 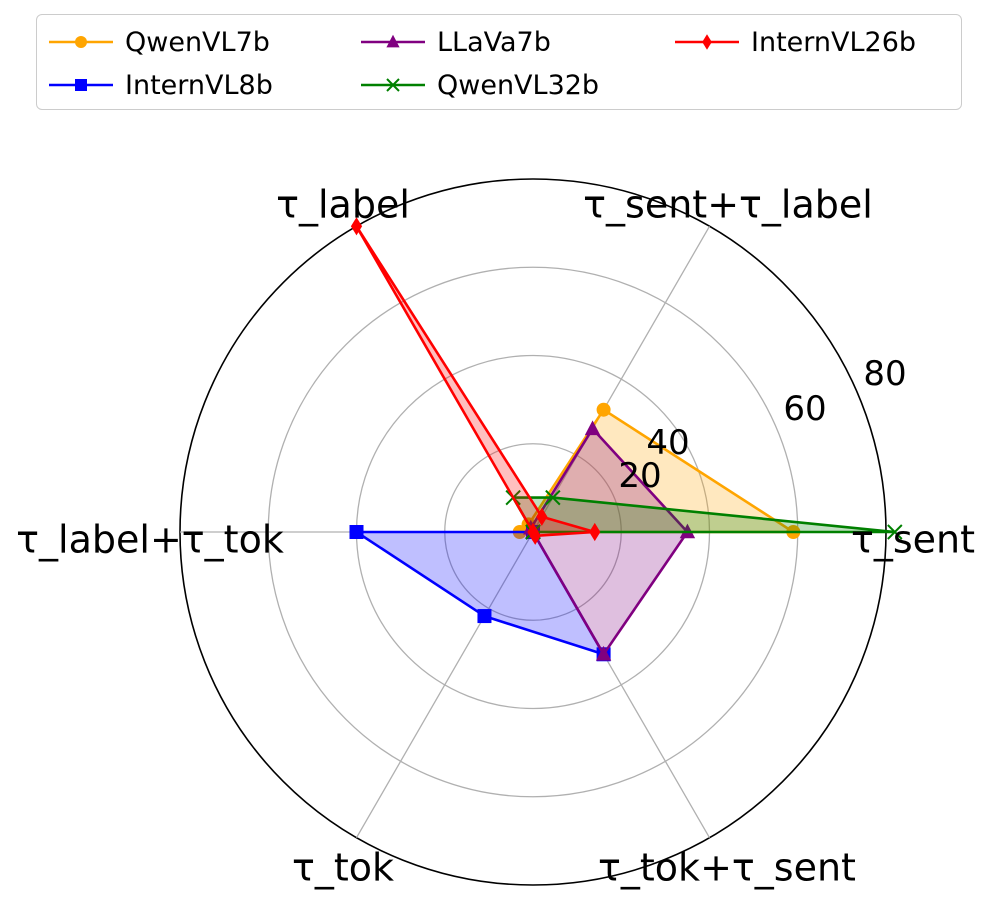 I want to click on radial-tick-label: 80, so click(x=884, y=374).